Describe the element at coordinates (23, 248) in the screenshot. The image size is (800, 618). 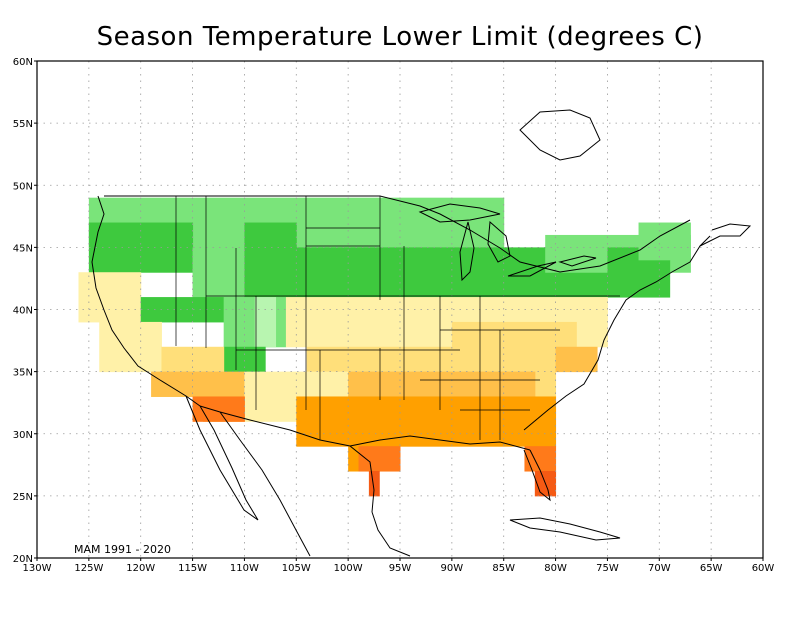
I see `lat-tick-label: 45N` at that location.